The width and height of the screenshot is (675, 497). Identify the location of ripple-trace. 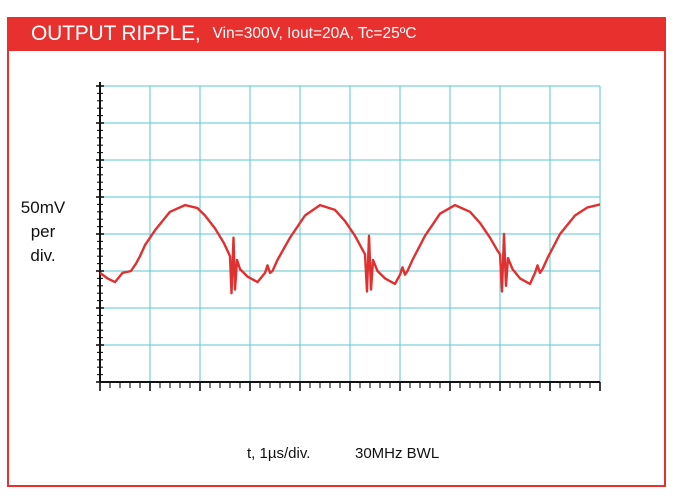
(350, 249).